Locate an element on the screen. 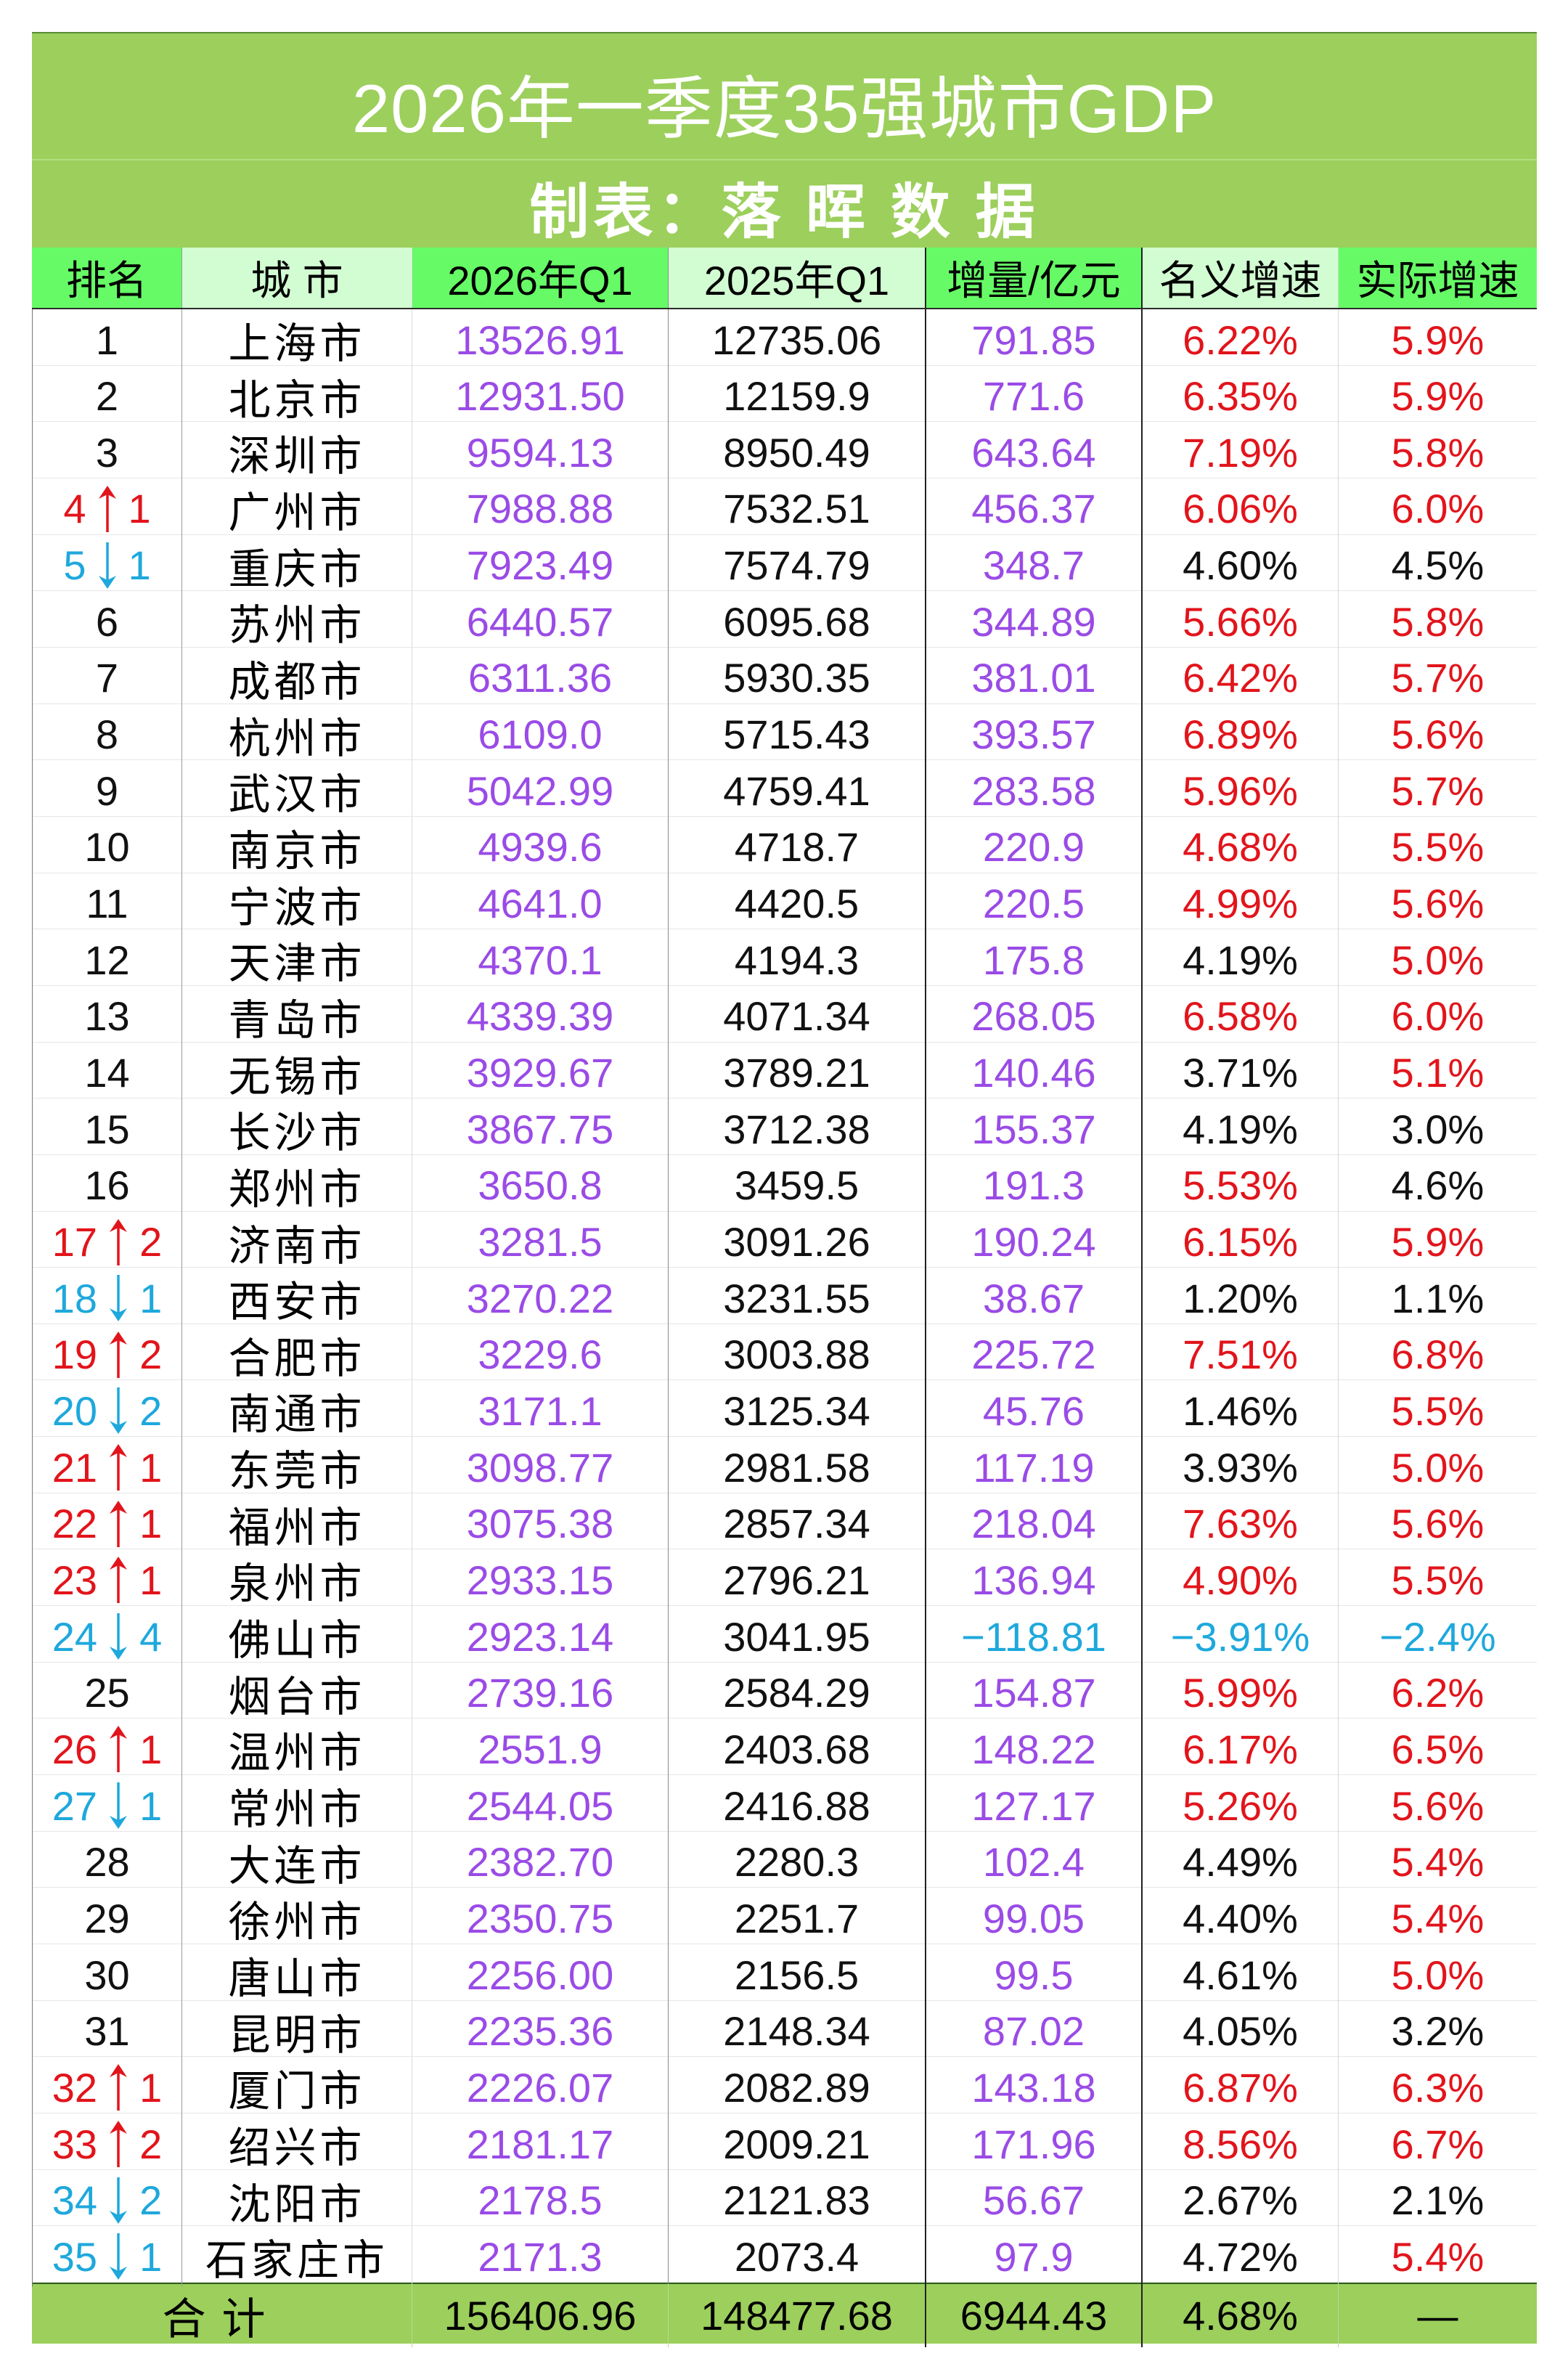 The height and width of the screenshot is (2377, 1568). city-cell: 温州市 is located at coordinates (297, 1749).